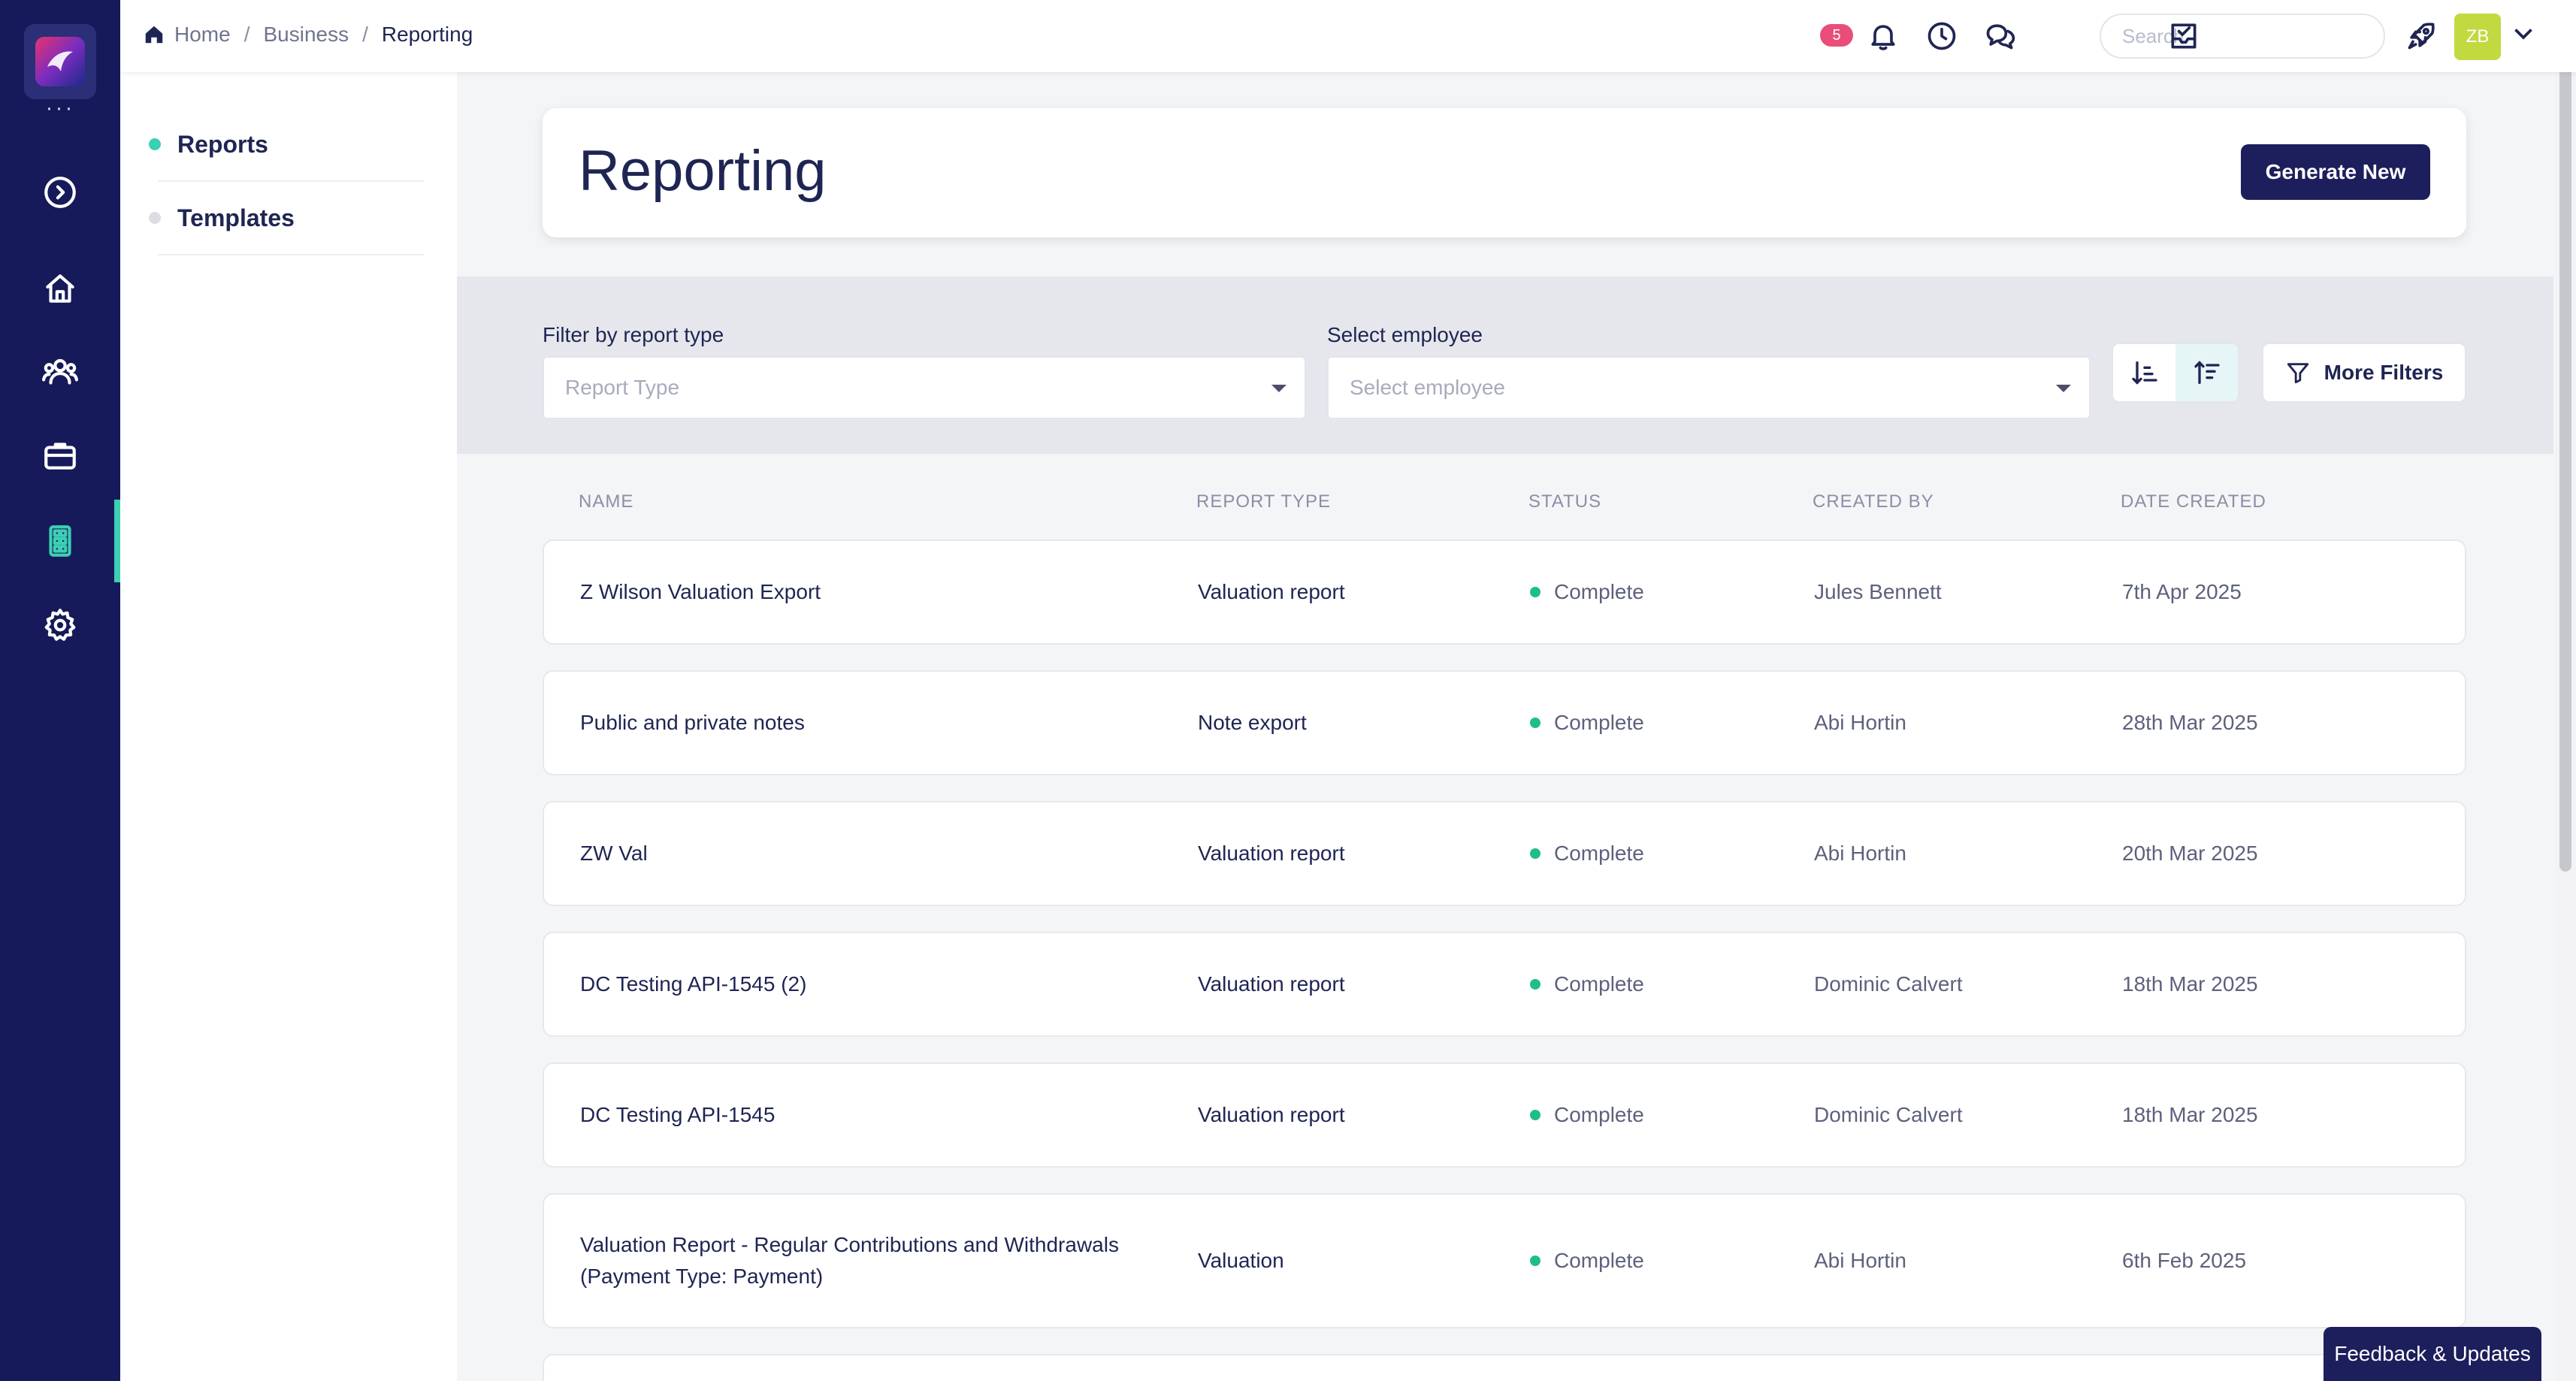 The height and width of the screenshot is (1381, 2576). I want to click on inbox-check-icon-display, so click(2184, 36).